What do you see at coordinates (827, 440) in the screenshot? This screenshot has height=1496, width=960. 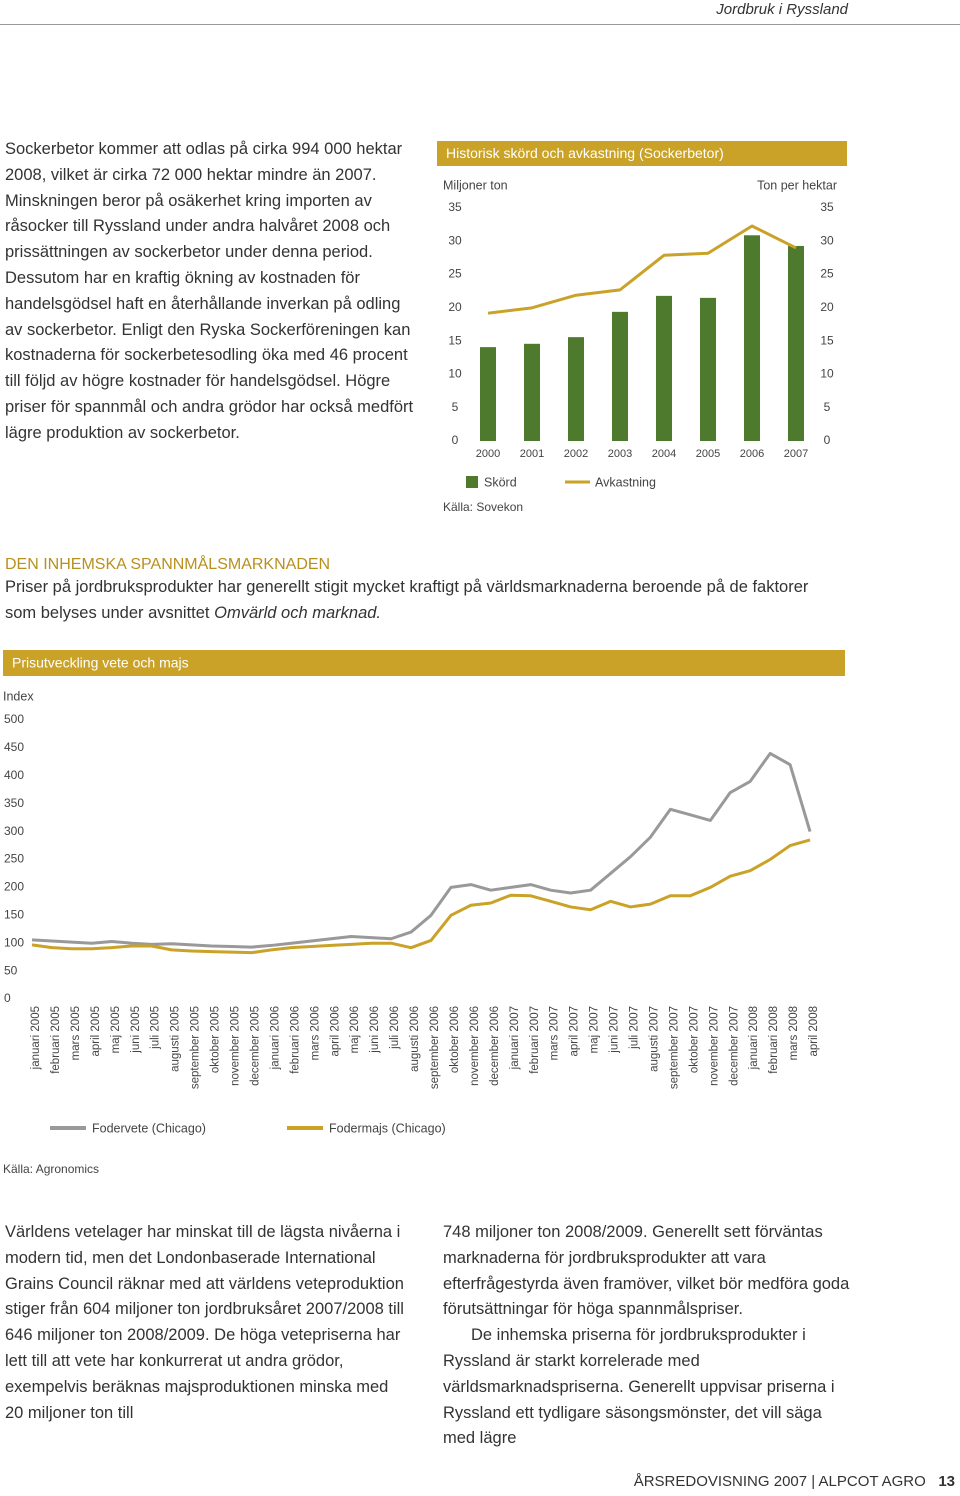 I see `y2-tick-label: 0` at bounding box center [827, 440].